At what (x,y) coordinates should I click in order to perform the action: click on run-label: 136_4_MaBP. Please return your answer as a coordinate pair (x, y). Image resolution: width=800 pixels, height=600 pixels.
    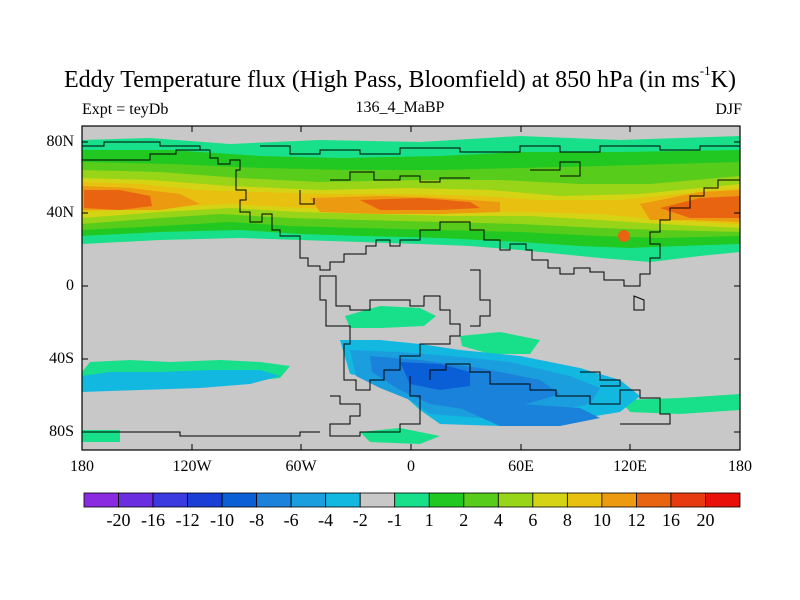
    Looking at the image, I should click on (400, 107).